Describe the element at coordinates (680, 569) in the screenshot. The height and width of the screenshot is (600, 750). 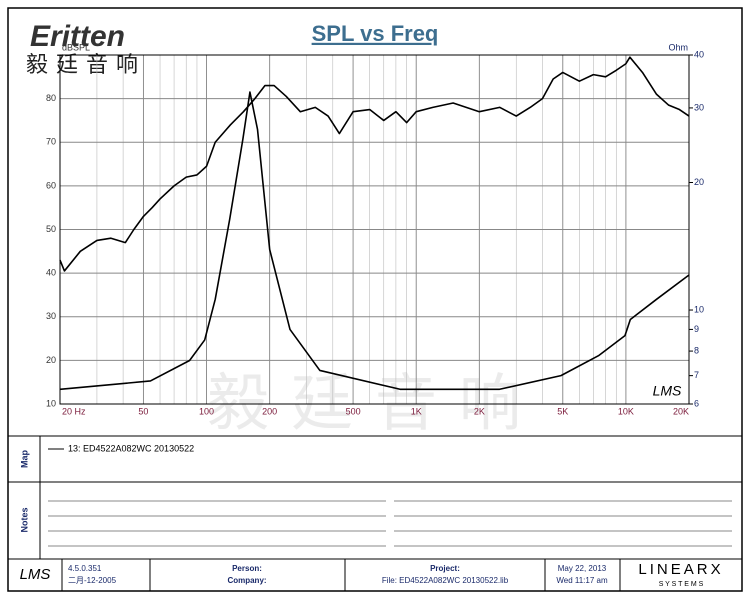
I see `brand: LINEARX` at that location.